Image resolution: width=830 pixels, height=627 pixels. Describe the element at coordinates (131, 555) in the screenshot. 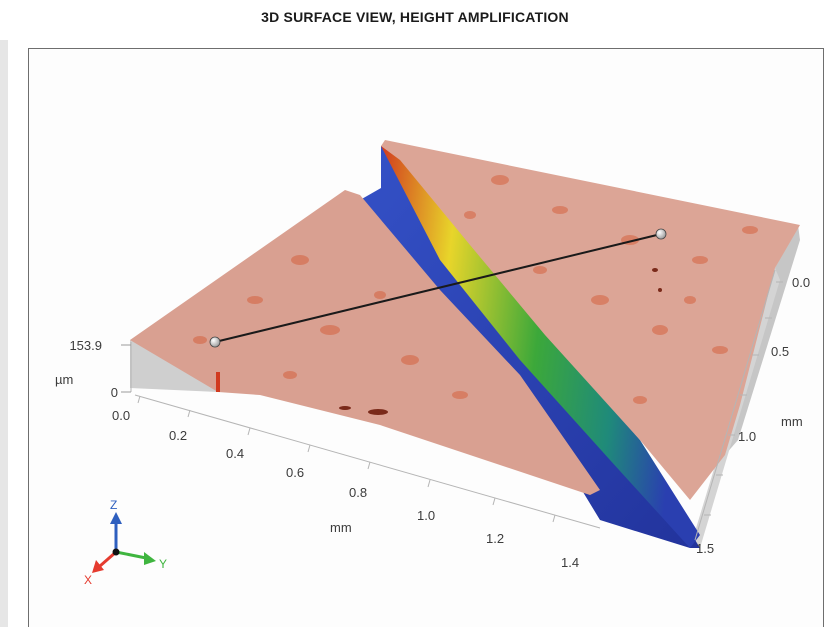

I see `gizmo-y-axis` at that location.